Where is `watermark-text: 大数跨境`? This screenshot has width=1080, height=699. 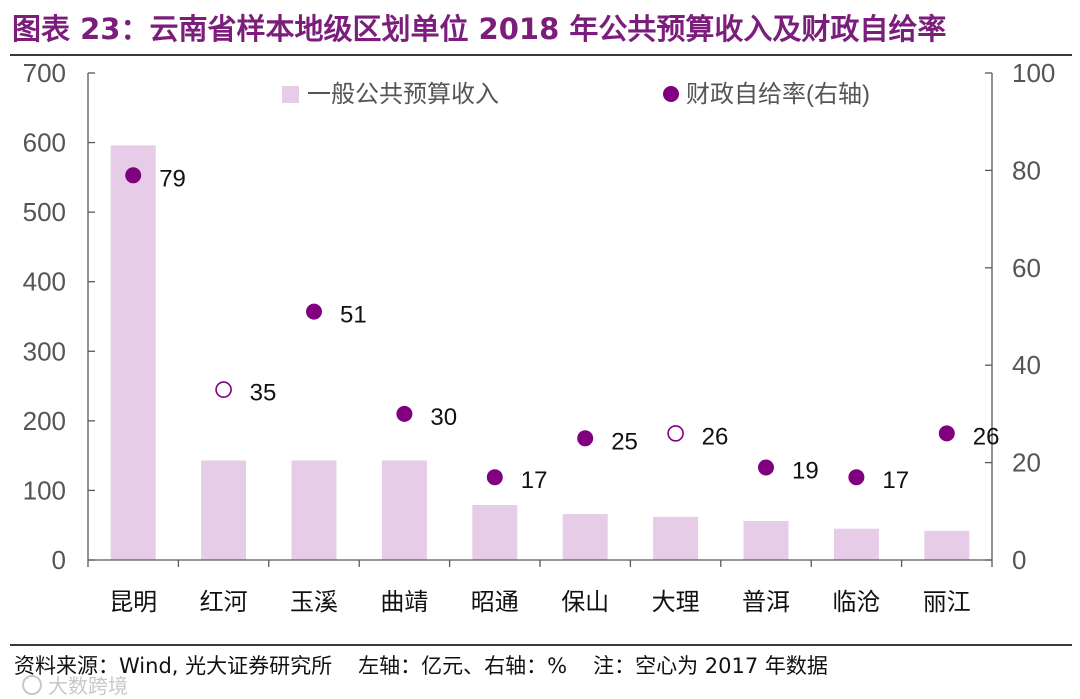
watermark-text: 大数跨境 is located at coordinates (88, 686).